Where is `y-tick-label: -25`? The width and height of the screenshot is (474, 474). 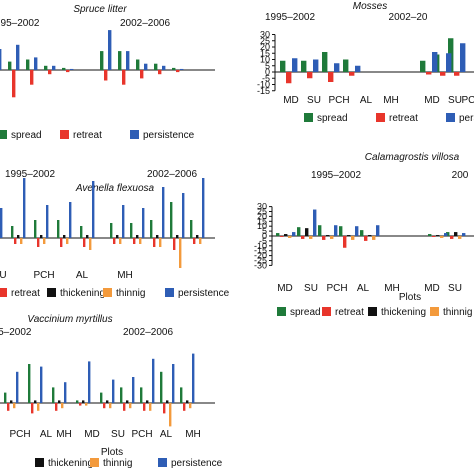
y-tick-label: -25 is located at coordinates (260, 261).